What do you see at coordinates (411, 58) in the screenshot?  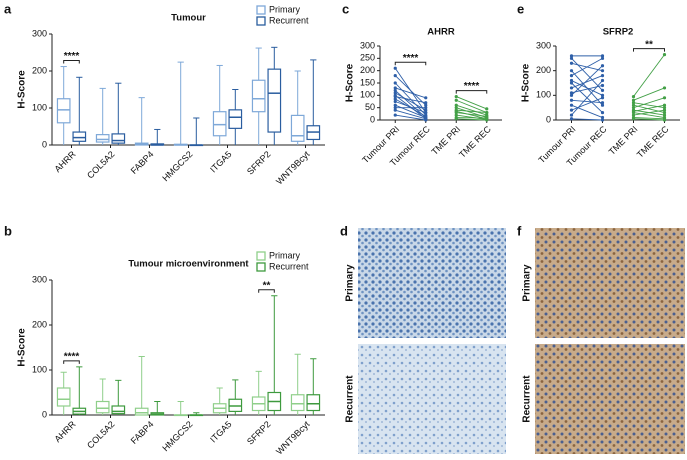 I see `significance-label: ****` at bounding box center [411, 58].